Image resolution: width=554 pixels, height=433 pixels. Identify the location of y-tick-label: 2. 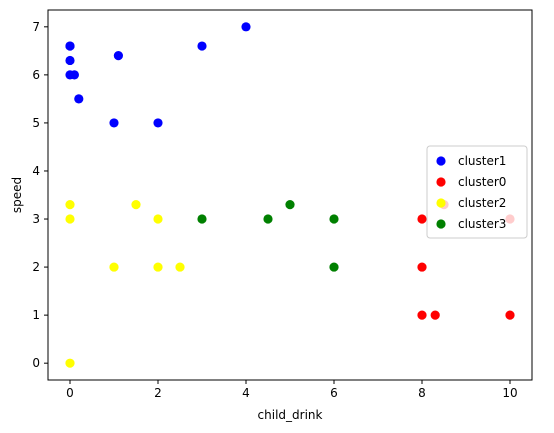
(36, 267).